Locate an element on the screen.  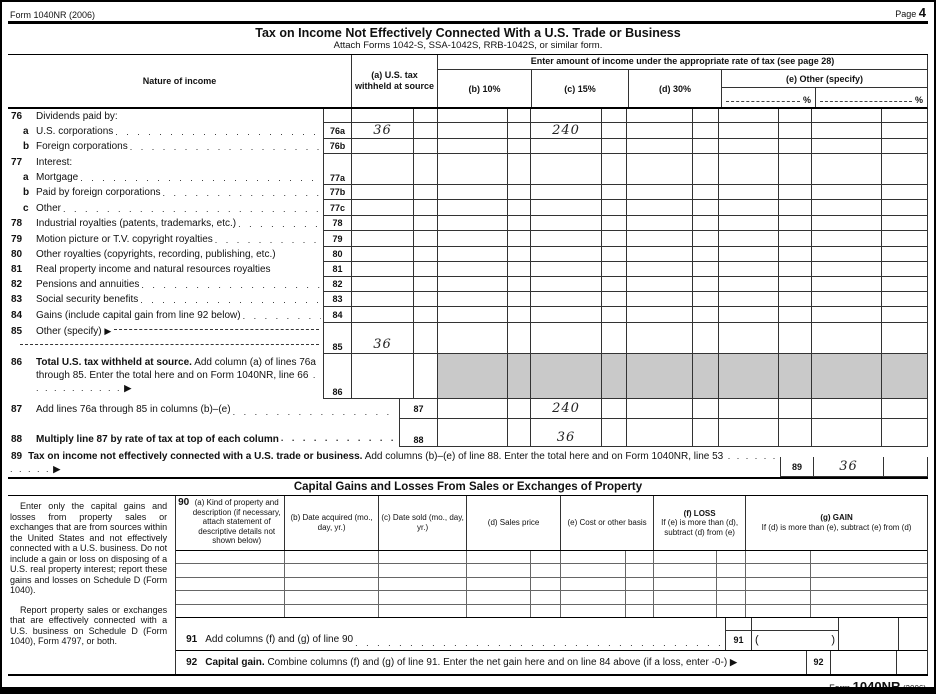
gain-cell is located at coordinates (777, 570).